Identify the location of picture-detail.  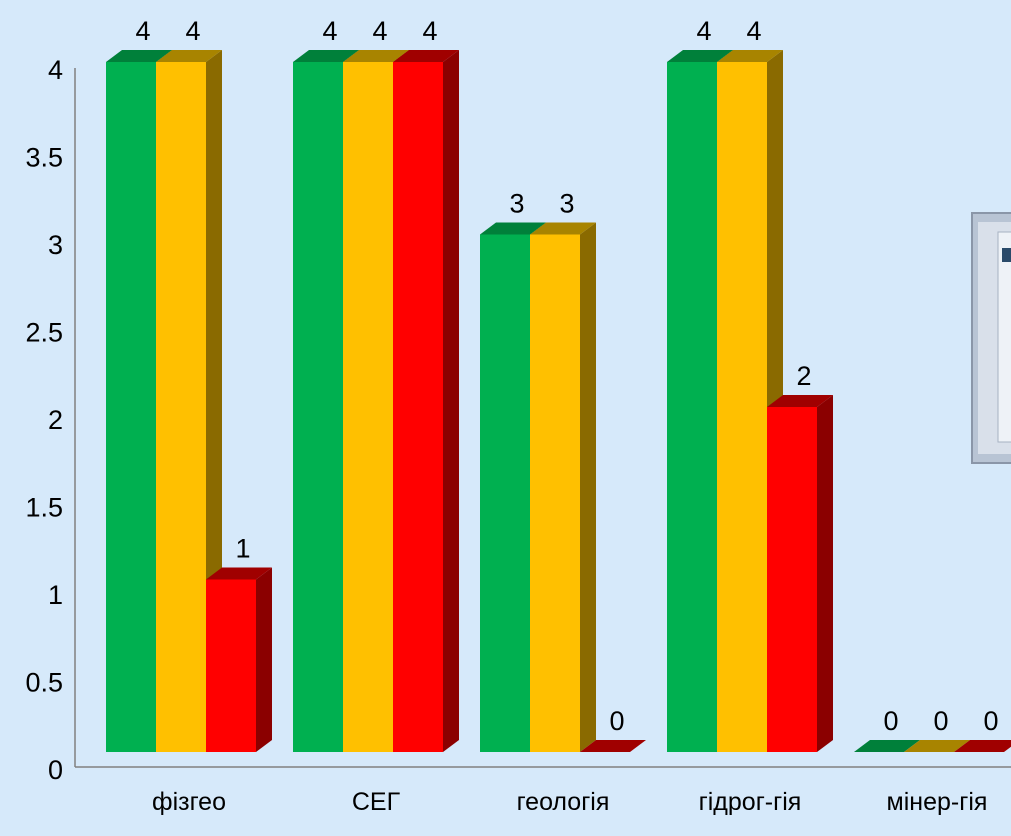
(1006, 255).